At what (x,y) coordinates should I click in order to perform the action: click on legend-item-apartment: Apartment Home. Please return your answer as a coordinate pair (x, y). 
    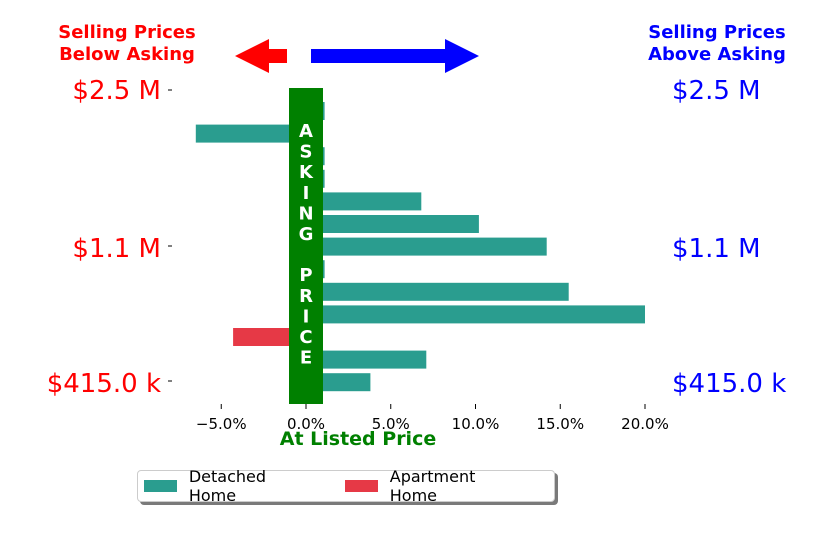
    Looking at the image, I should click on (433, 486).